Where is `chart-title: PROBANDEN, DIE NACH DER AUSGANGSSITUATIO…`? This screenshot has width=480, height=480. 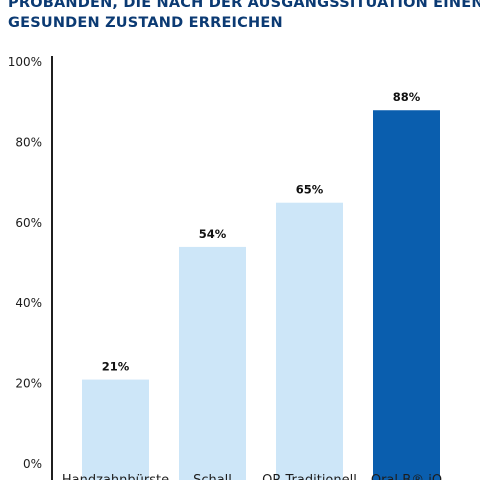 chart-title: PROBANDEN, DIE NACH DER AUSGANGSSITUATIO… is located at coordinates (244, 16).